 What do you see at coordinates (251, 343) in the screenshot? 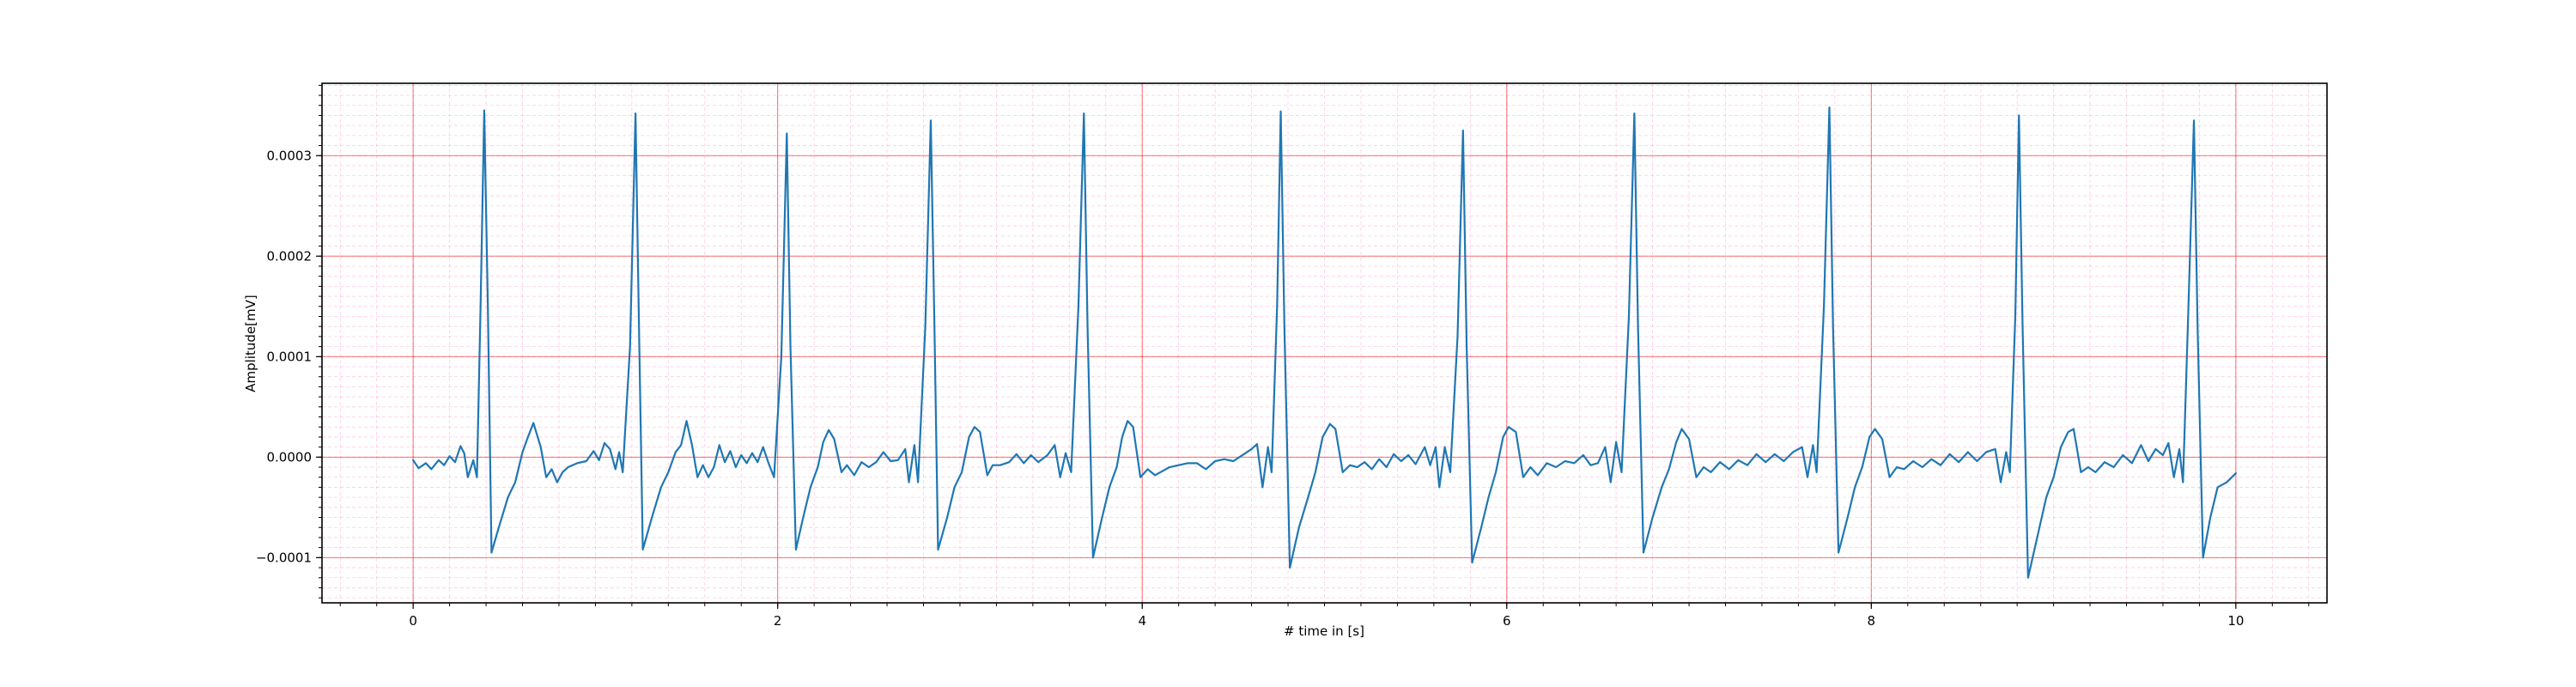
I see `y-axis-label: Amplitude[mV]` at bounding box center [251, 343].